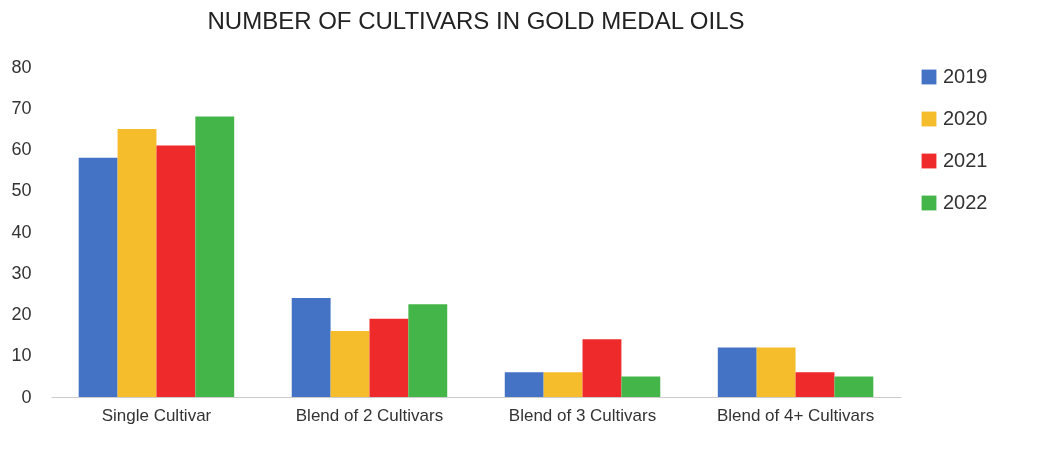  Describe the element at coordinates (965, 76) in the screenshot. I see `legend-label: 2019` at that location.